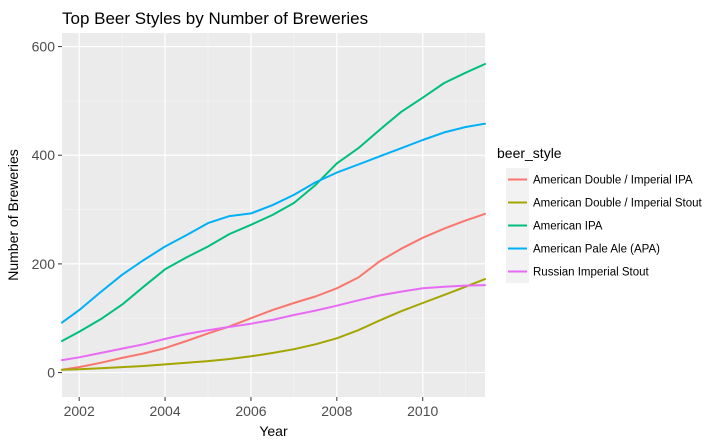 The height and width of the screenshot is (443, 727). I want to click on y-axis-title: Number of Breweries, so click(13, 215).